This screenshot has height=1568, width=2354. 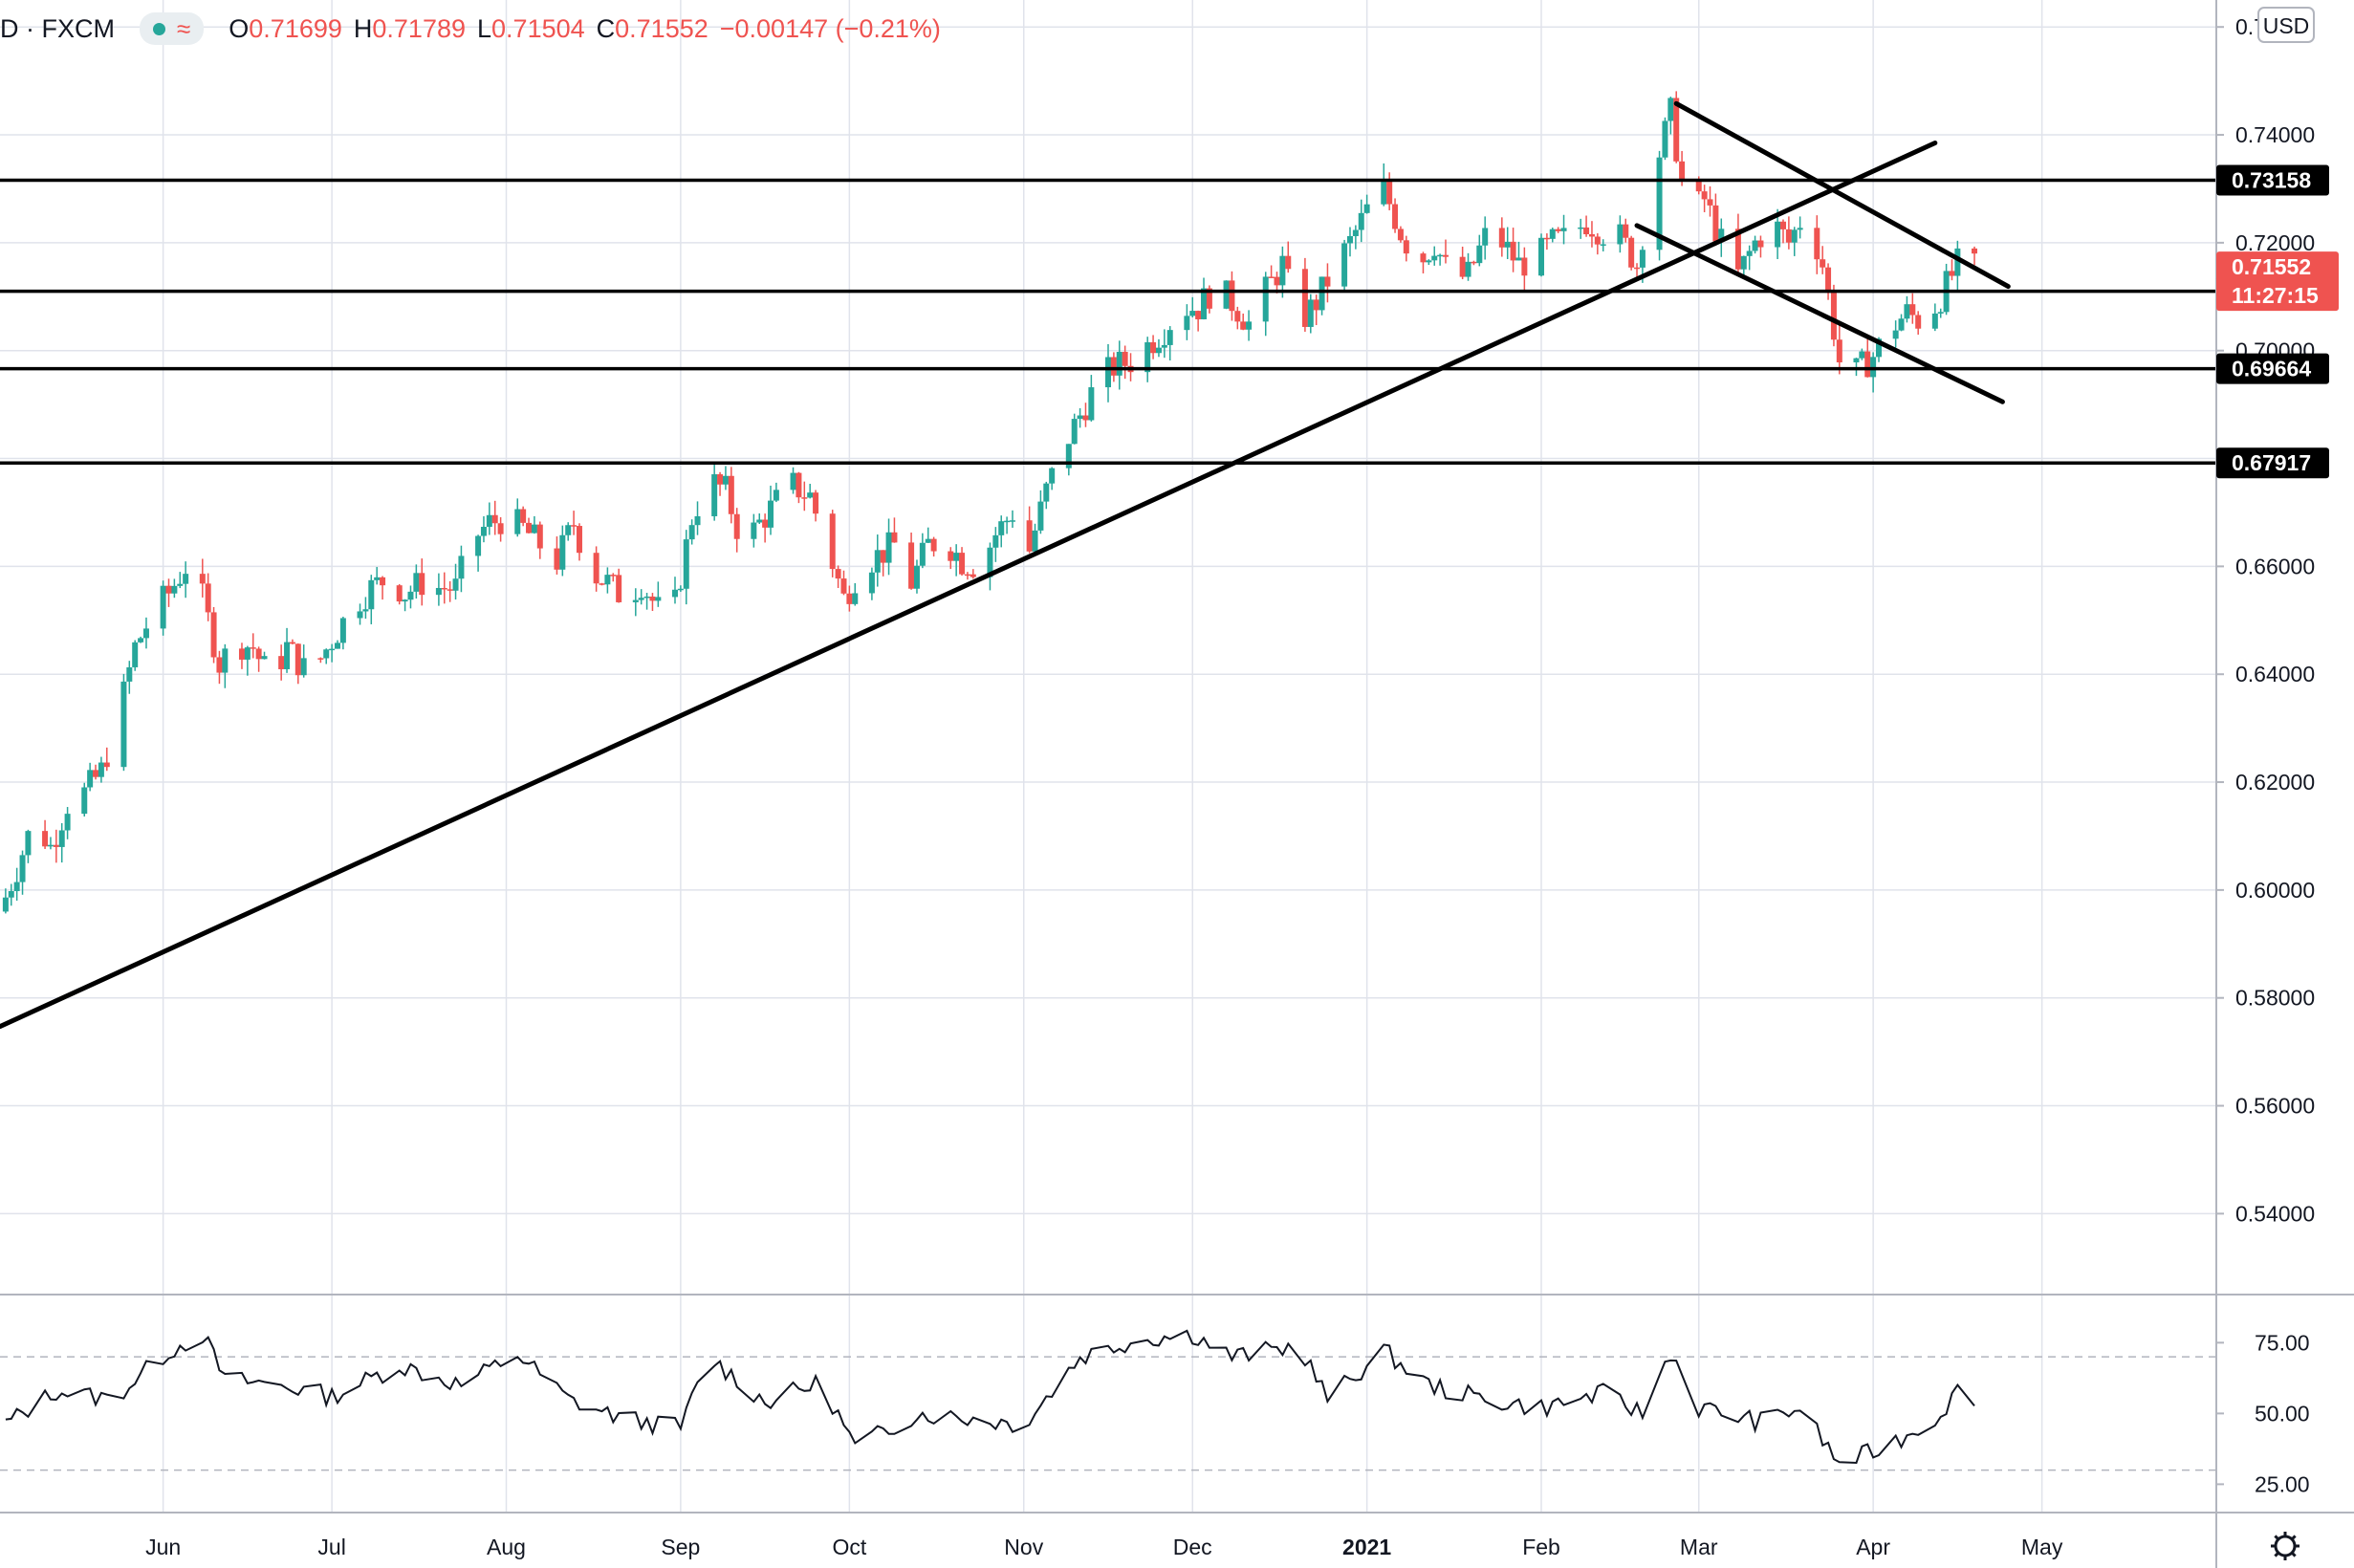 What do you see at coordinates (184, 28) in the screenshot?
I see `wave-icon: ≈` at bounding box center [184, 28].